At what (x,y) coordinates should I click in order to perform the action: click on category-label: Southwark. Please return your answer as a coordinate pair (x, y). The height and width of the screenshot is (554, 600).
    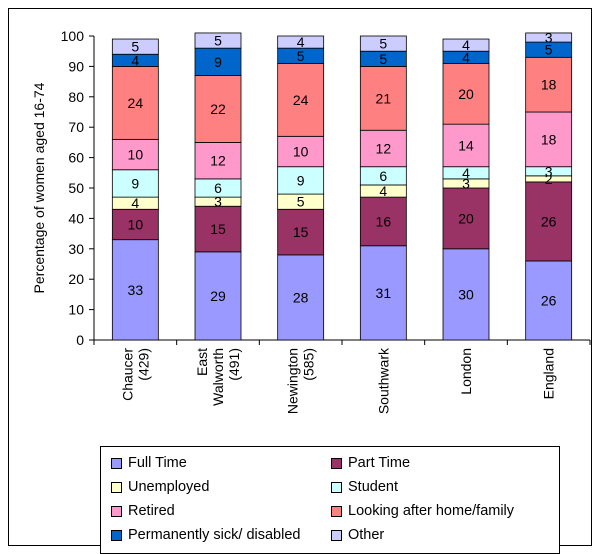
    Looking at the image, I should click on (383, 380).